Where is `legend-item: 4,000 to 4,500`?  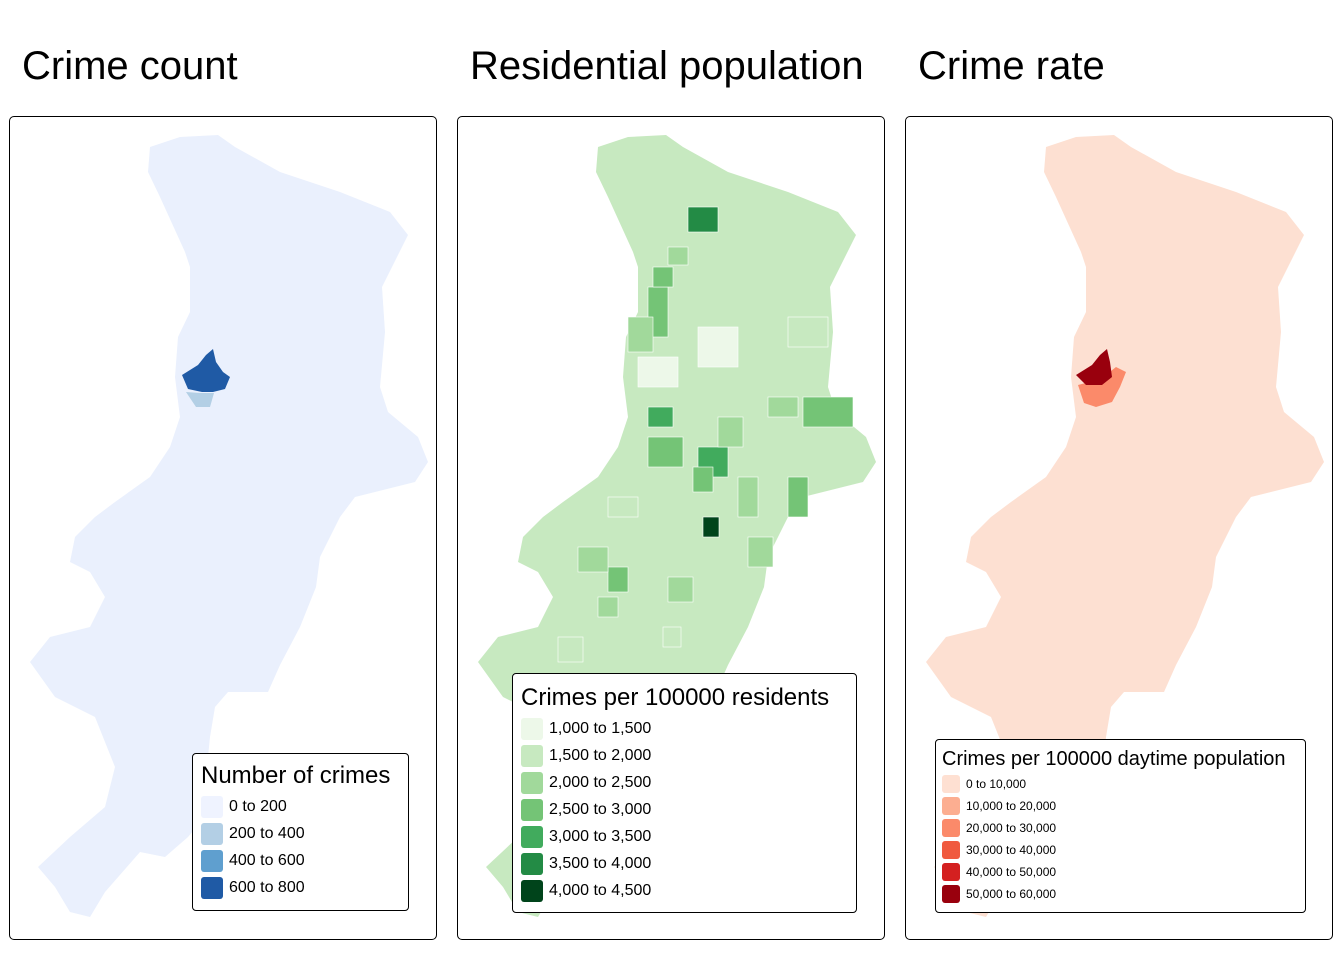
legend-item: 4,000 to 4,500 is located at coordinates (688, 891).